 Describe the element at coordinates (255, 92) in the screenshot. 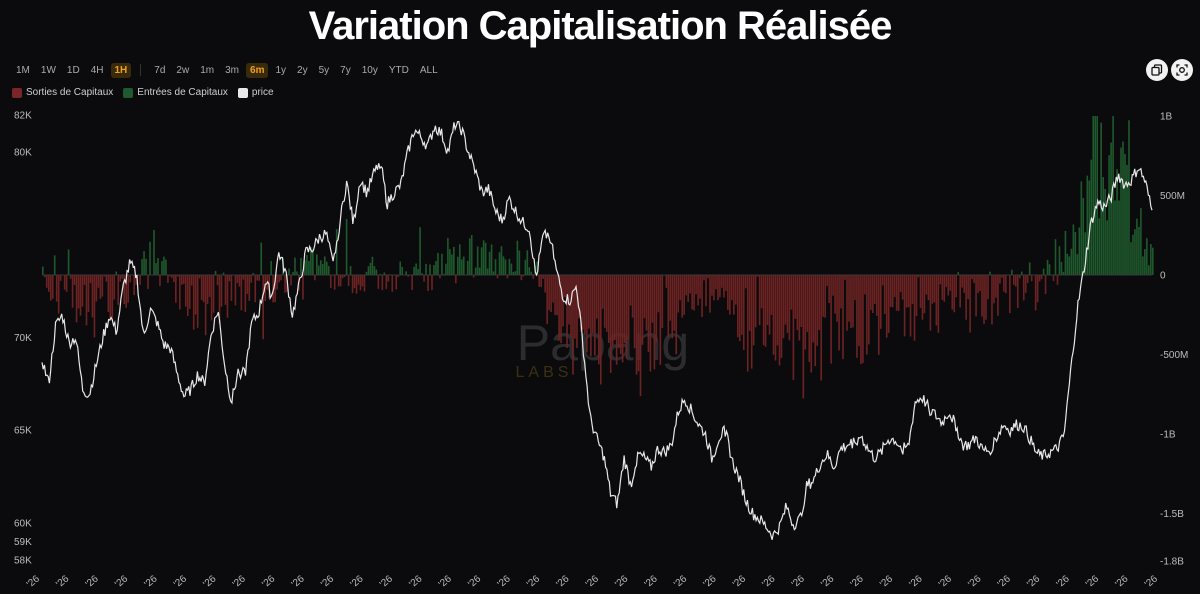

I see `legend-item-price: price` at that location.